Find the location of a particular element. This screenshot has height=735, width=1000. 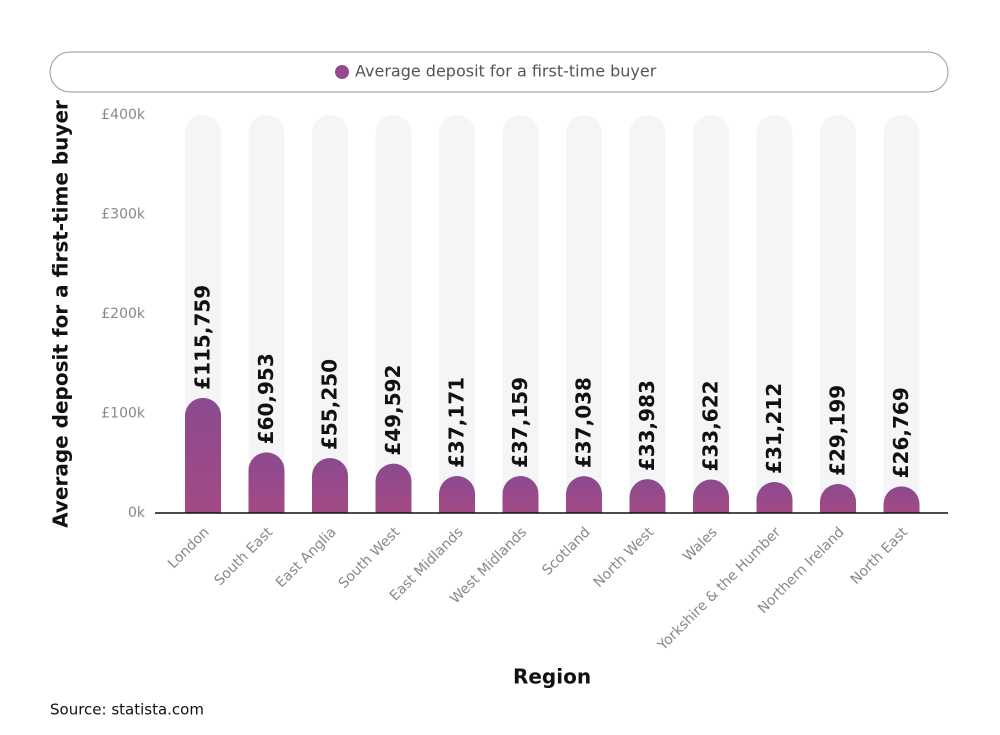

x-axis-label: Region is located at coordinates (552, 677).